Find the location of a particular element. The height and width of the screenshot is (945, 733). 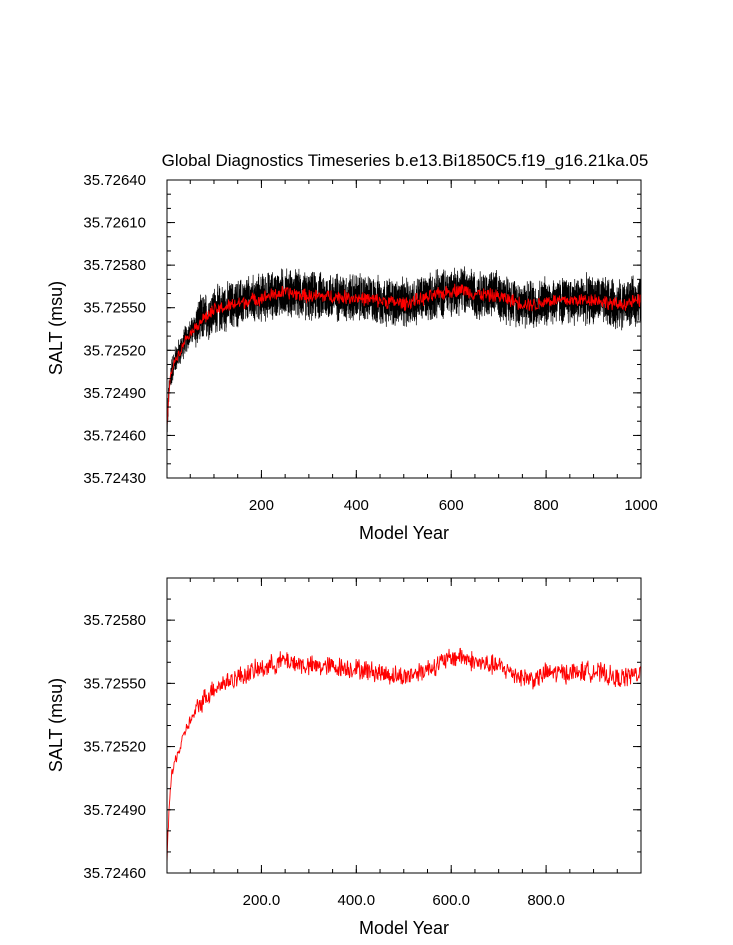

y-tick-label: 35.72640 is located at coordinates (114, 180).